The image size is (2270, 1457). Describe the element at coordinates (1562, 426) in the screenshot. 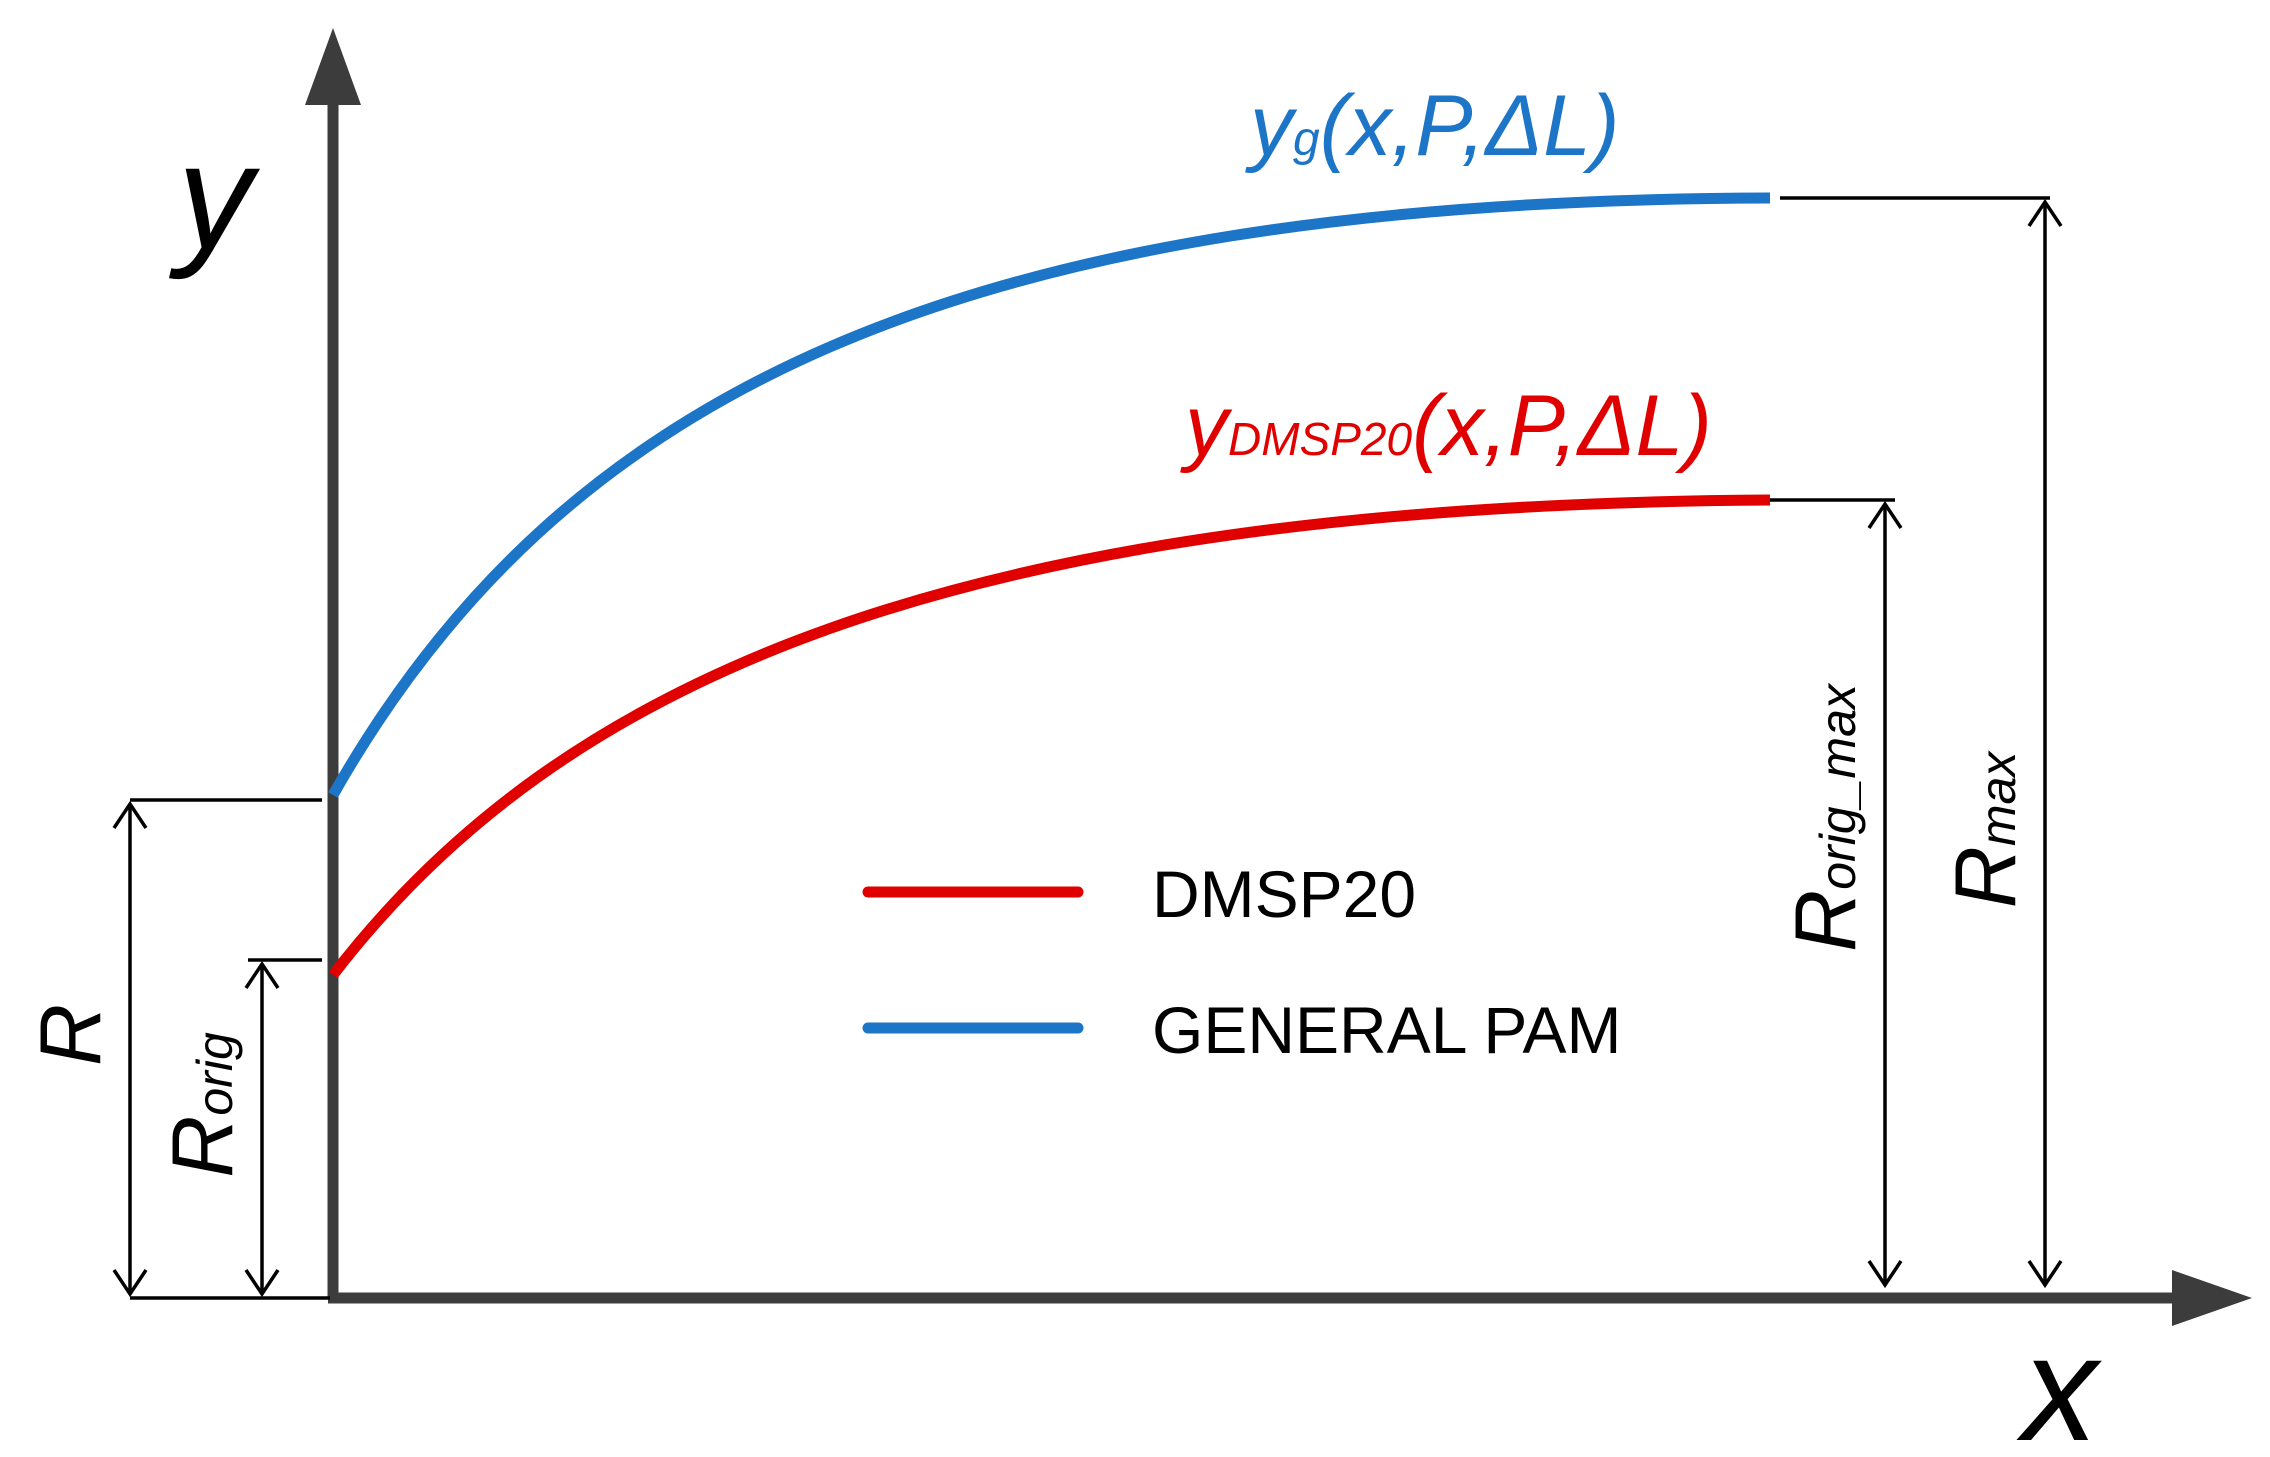

I see `dmsp-args: (x,P,ΔL)` at that location.